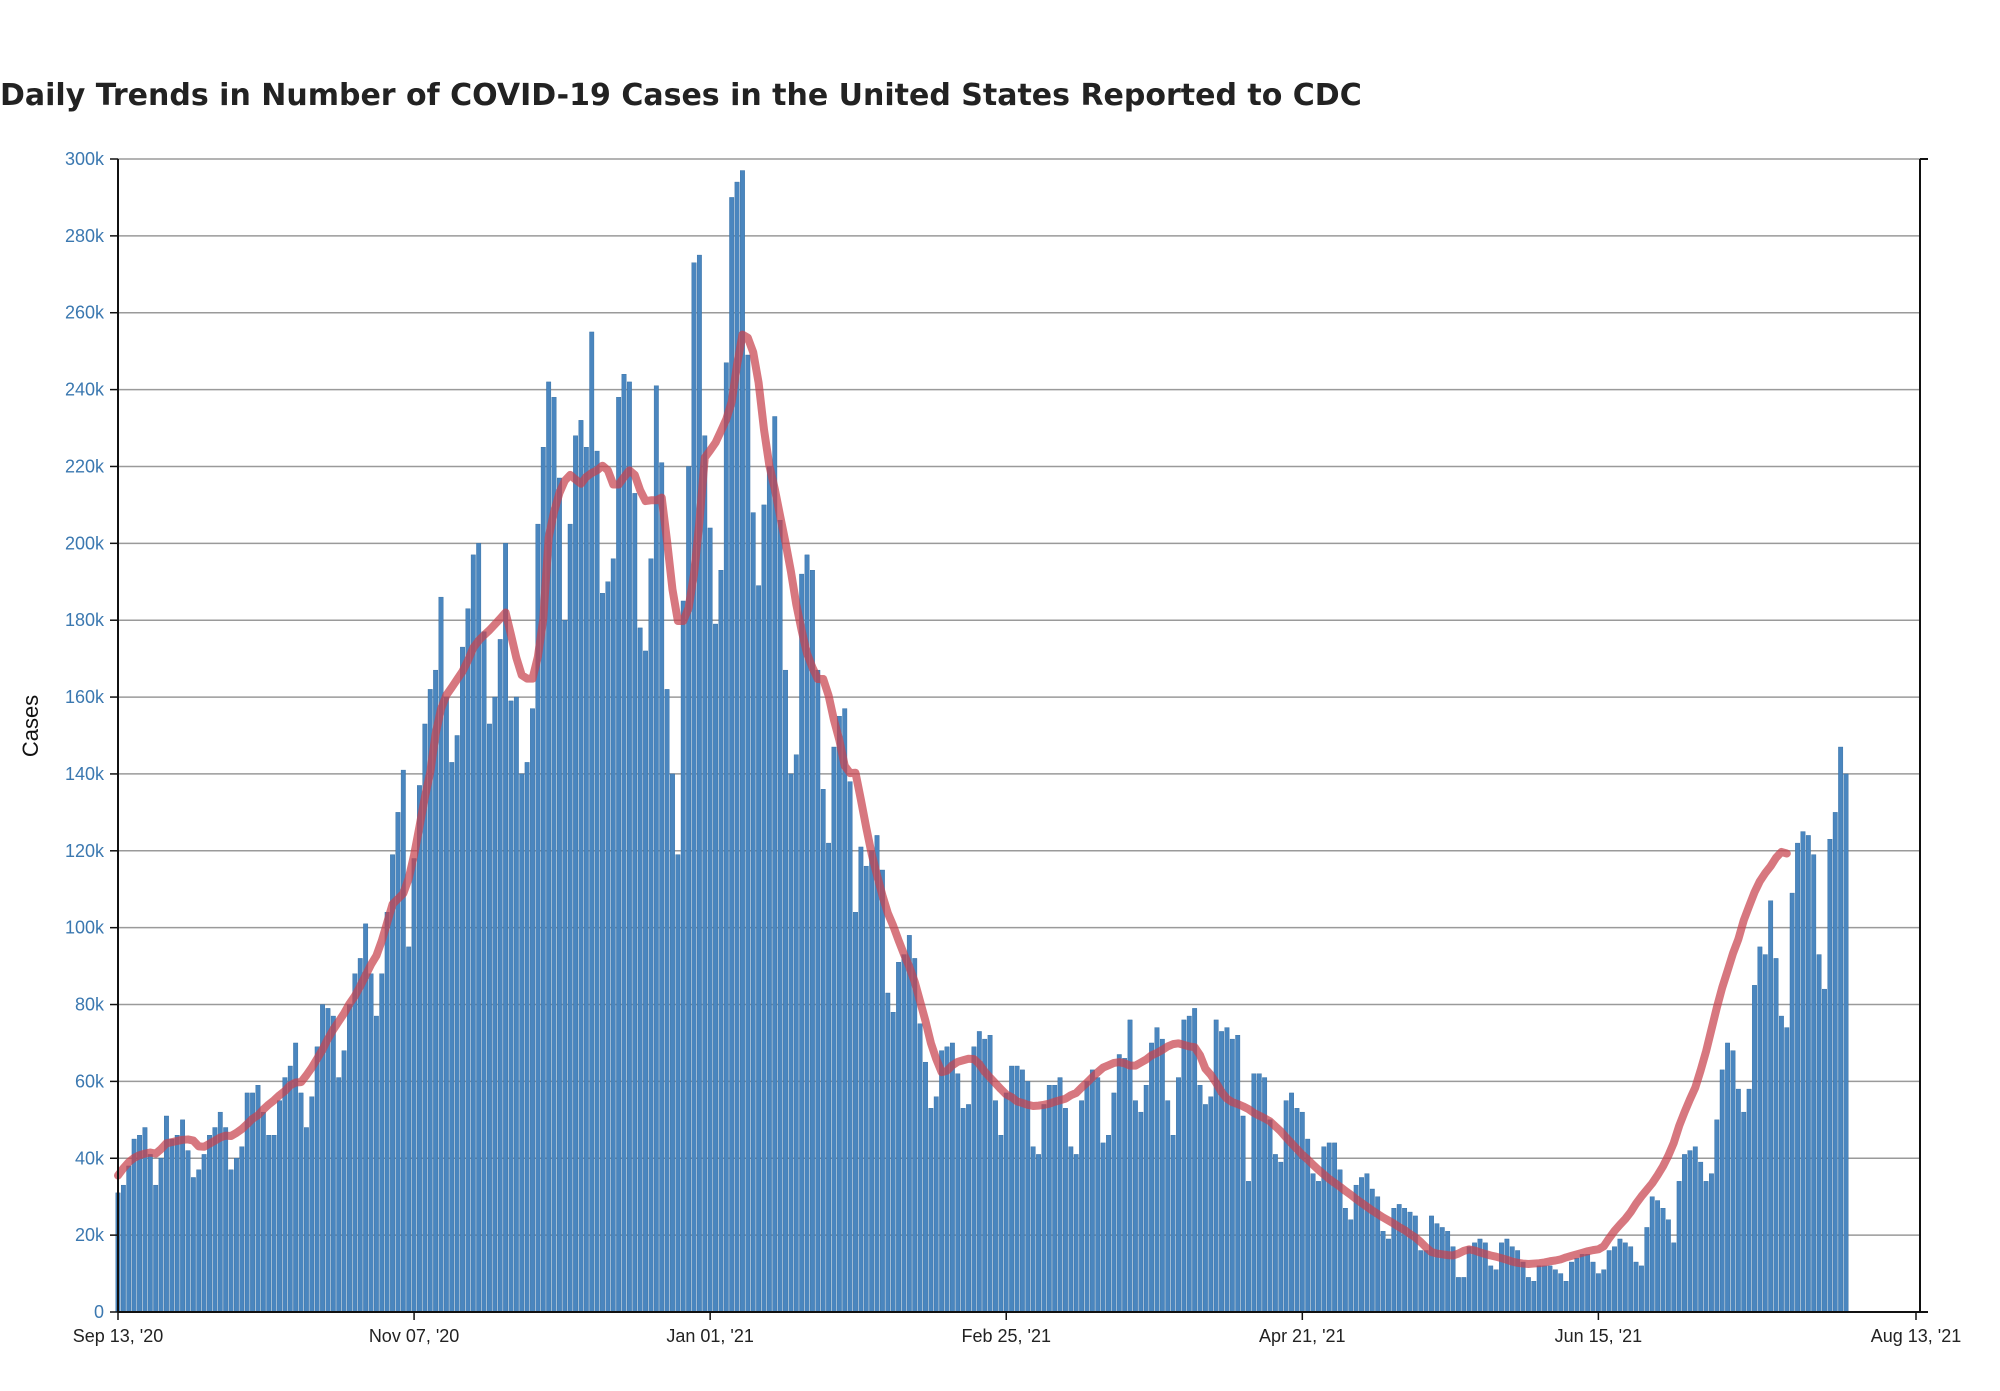 The width and height of the screenshot is (2000, 1391). I want to click on y-tick-label: 240k, so click(85, 390).